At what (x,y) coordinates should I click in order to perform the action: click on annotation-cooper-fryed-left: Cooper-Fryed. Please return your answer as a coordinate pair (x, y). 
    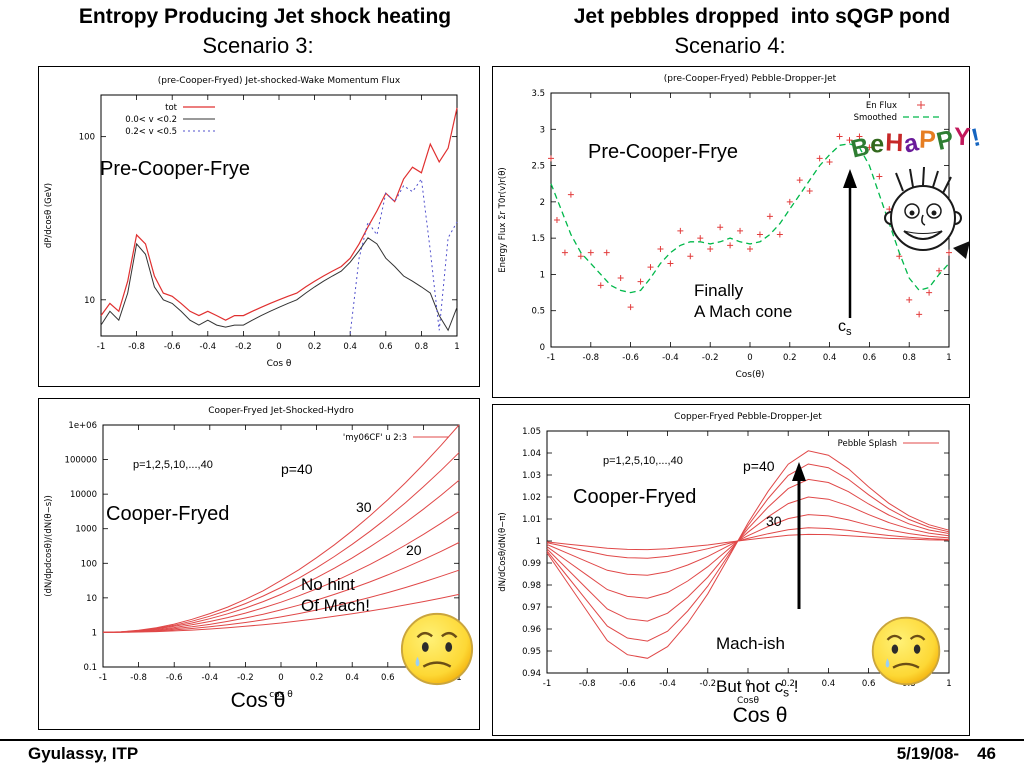
    Looking at the image, I should click on (168, 514).